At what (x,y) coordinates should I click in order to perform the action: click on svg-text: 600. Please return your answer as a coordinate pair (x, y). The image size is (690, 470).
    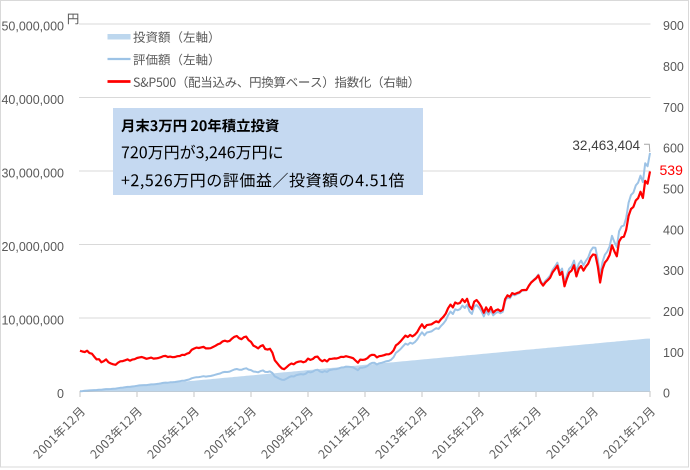
    Looking at the image, I should click on (673, 149).